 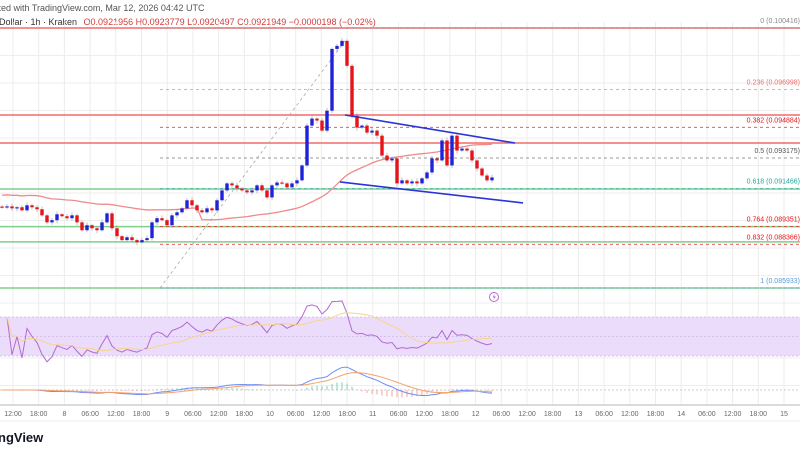 I want to click on x-tick-label: 10, so click(x=270, y=414).